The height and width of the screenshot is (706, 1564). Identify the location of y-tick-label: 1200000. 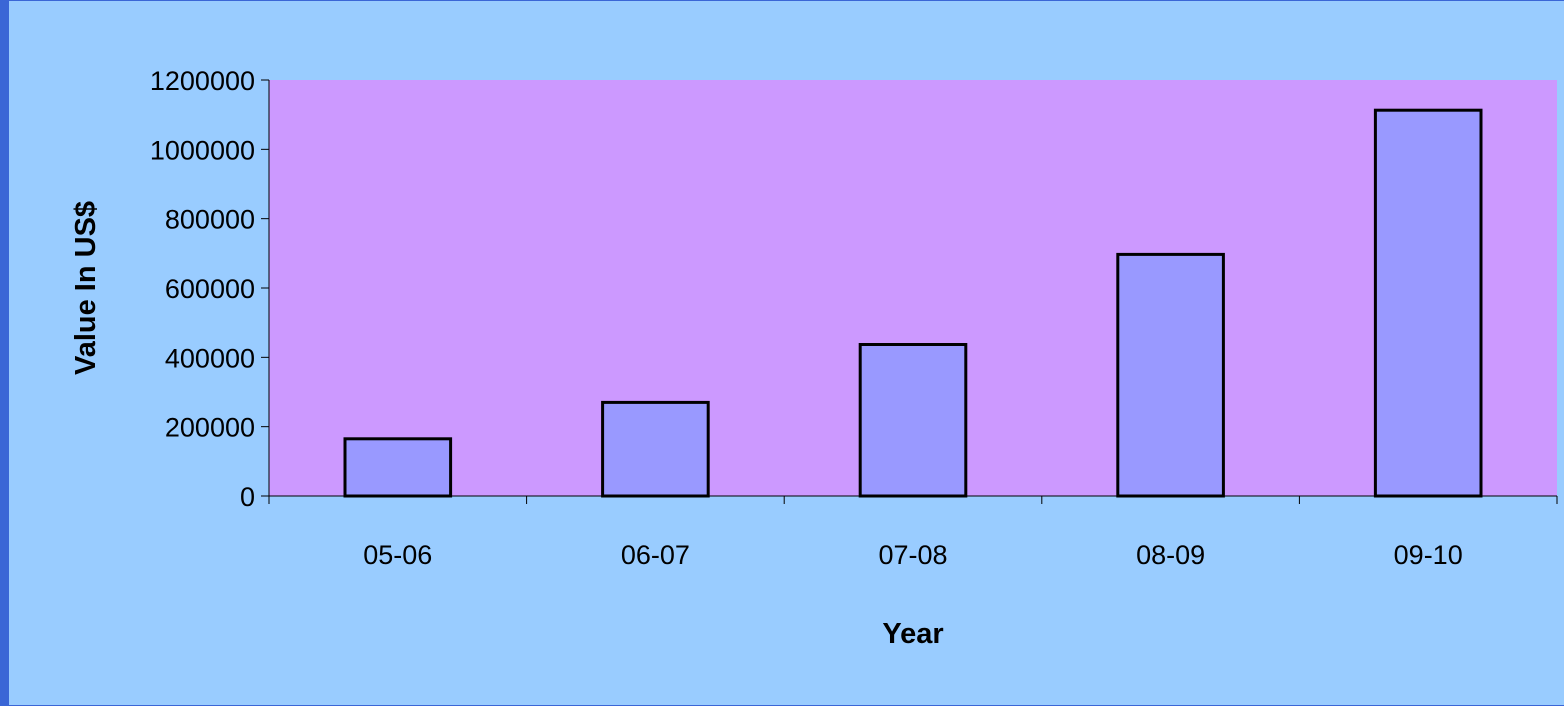
(202, 81).